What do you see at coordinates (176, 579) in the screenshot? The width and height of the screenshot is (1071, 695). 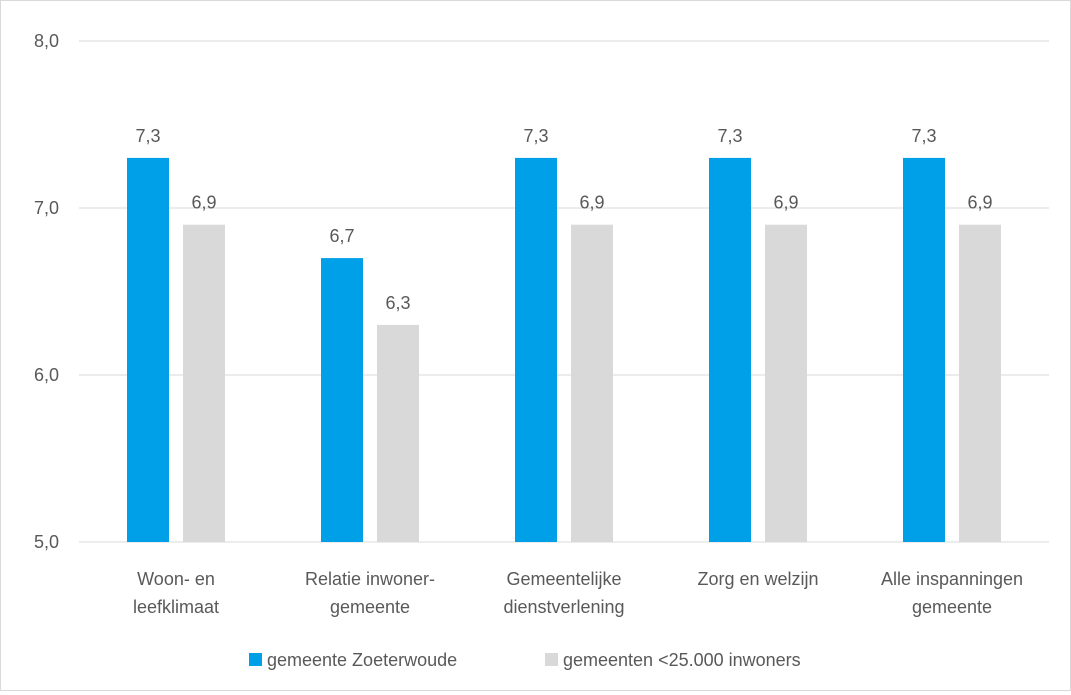 I see `category-label-line: Woon- en` at bounding box center [176, 579].